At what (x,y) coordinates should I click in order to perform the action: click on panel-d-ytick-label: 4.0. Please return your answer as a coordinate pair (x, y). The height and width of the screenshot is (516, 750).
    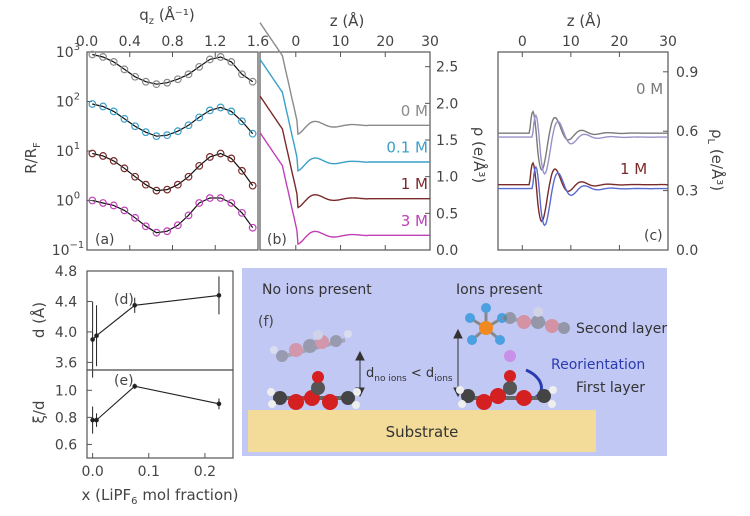
    Looking at the image, I should click on (66, 333).